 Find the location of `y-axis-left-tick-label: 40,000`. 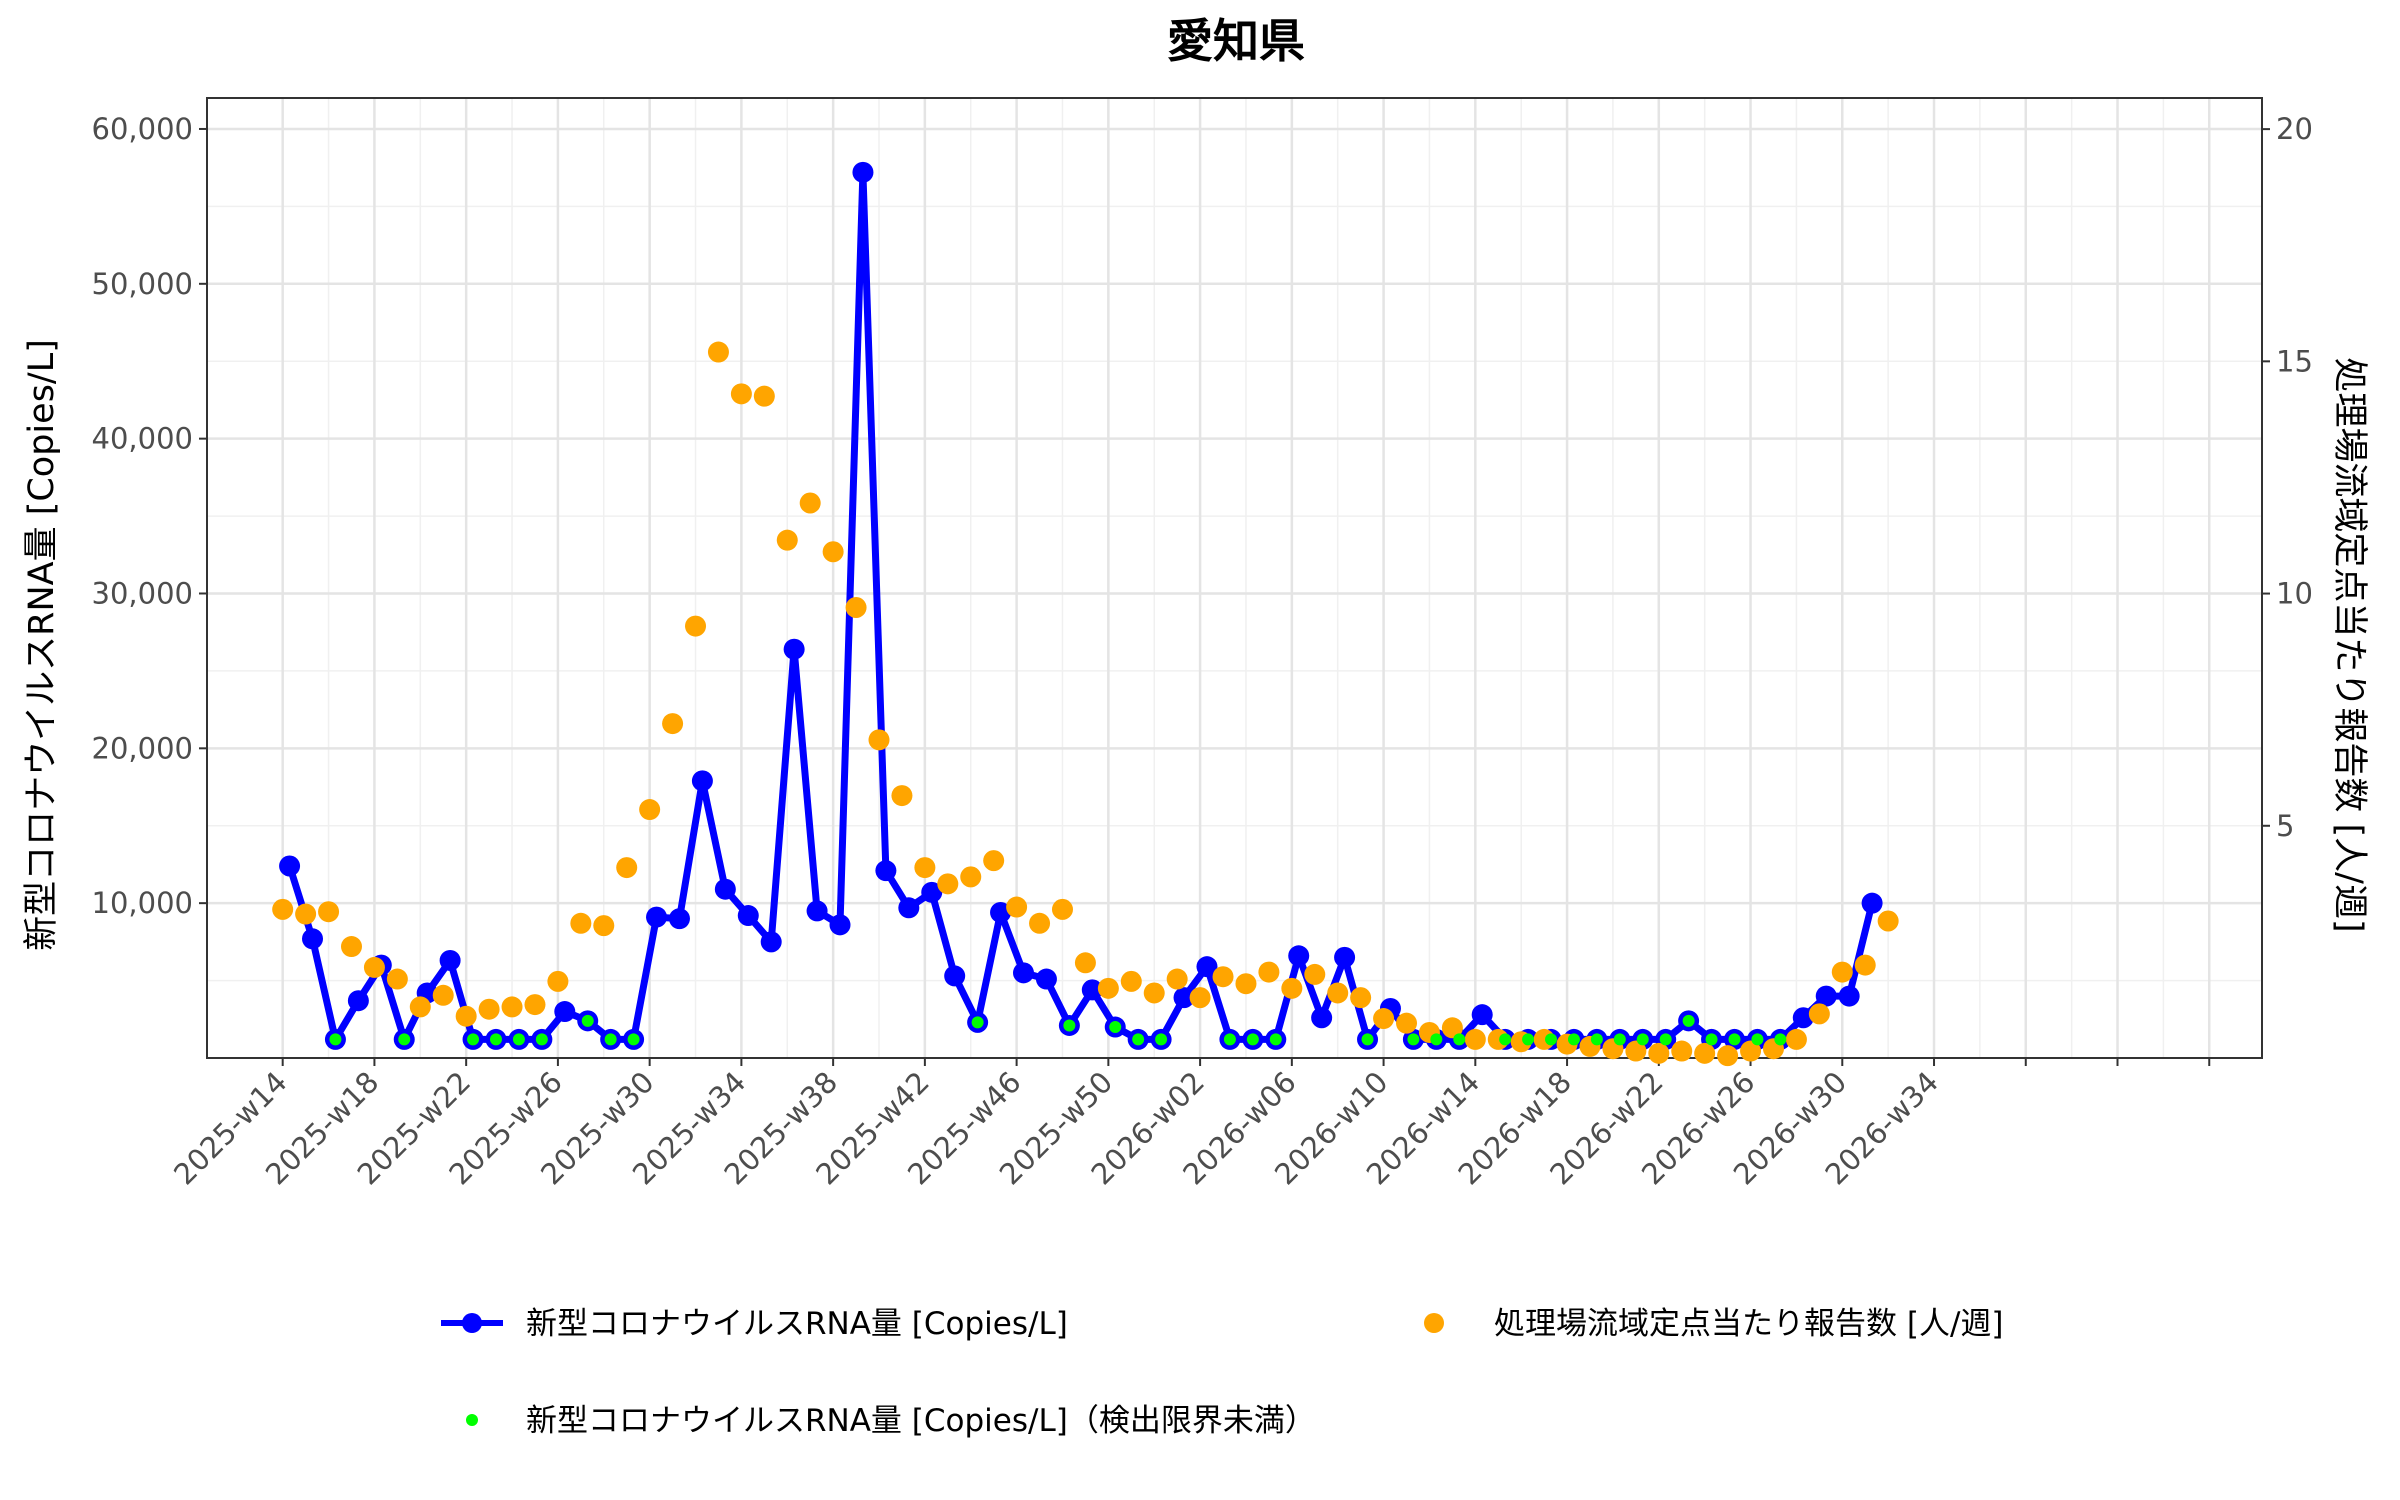

y-axis-left-tick-label: 40,000 is located at coordinates (142, 439).